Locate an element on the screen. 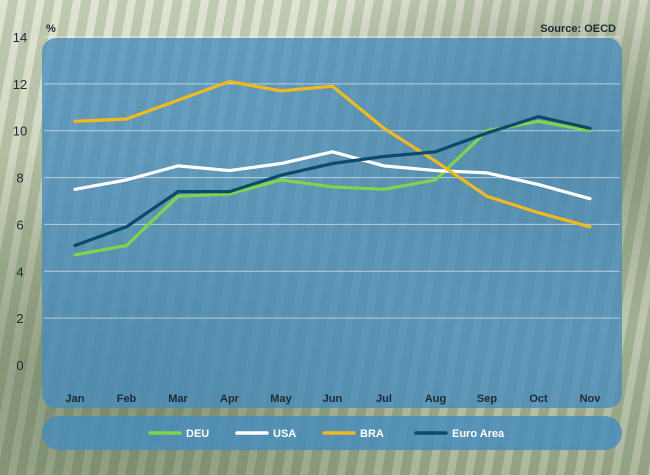 This screenshot has width=650, height=475. series-line-usa is located at coordinates (332, 175).